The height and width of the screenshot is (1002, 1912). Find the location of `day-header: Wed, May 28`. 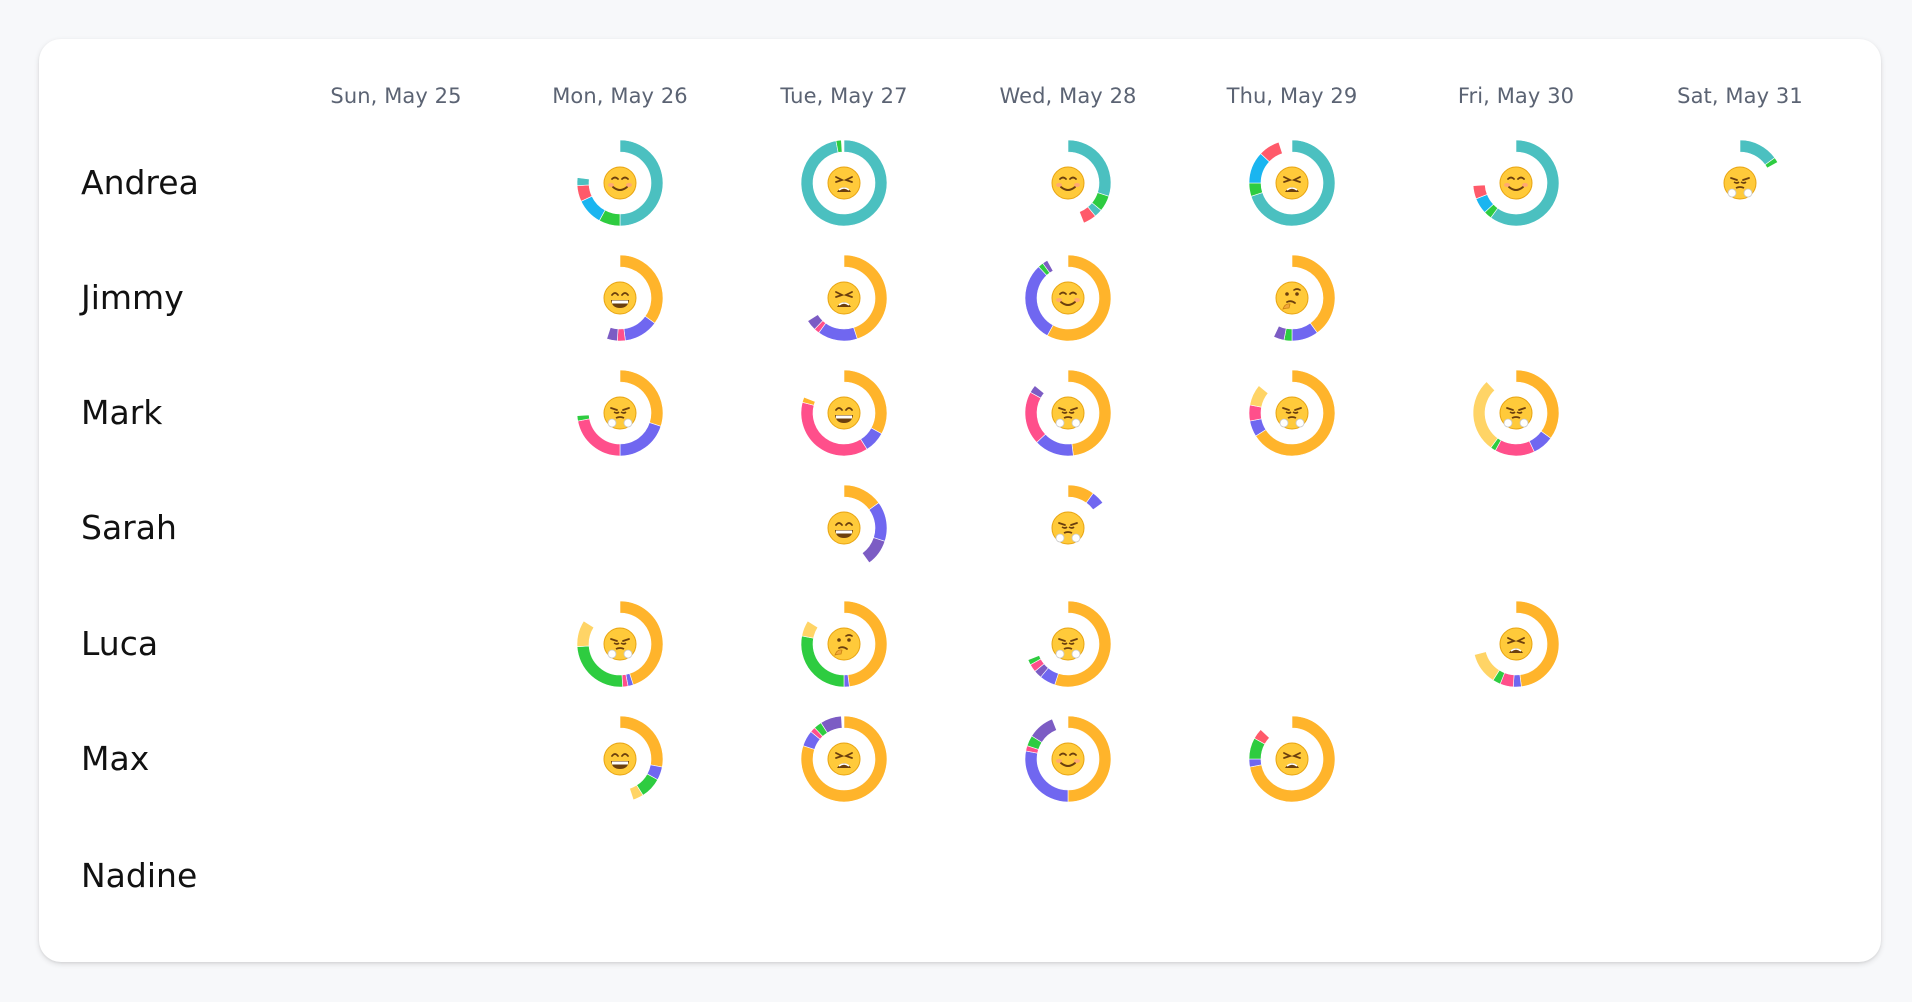

day-header: Wed, May 28 is located at coordinates (1068, 96).